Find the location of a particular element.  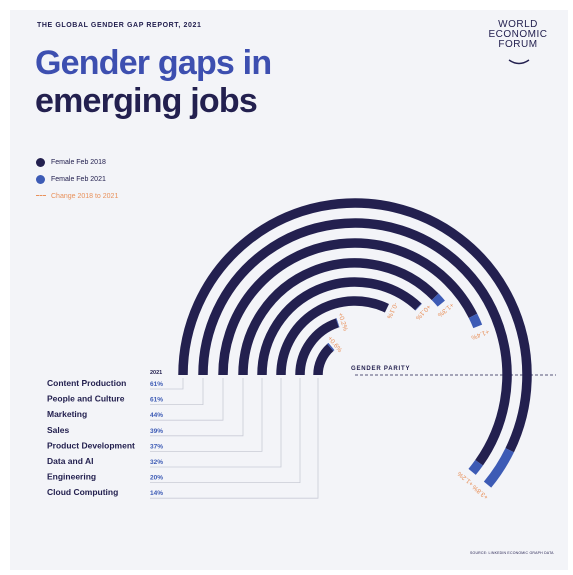

gender-parity-label: GENDER PARITY is located at coordinates (380, 369).